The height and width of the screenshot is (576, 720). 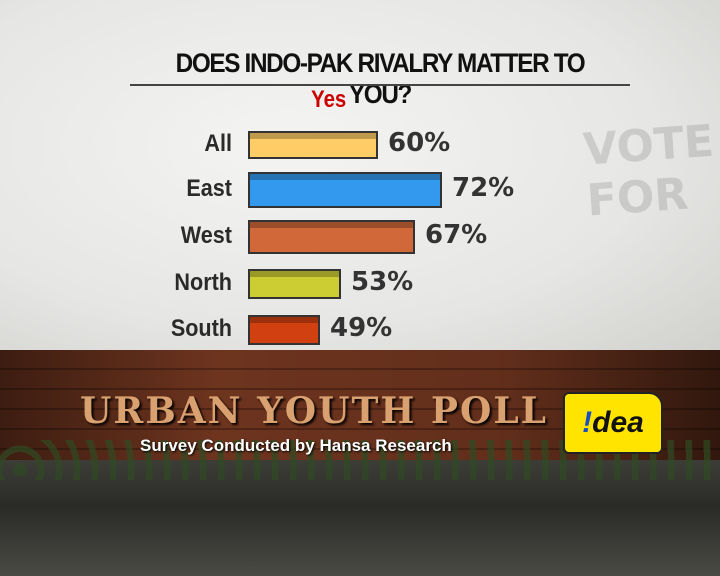 What do you see at coordinates (314, 411) in the screenshot?
I see `poll-name: URBAN YOUTH POLL` at bounding box center [314, 411].